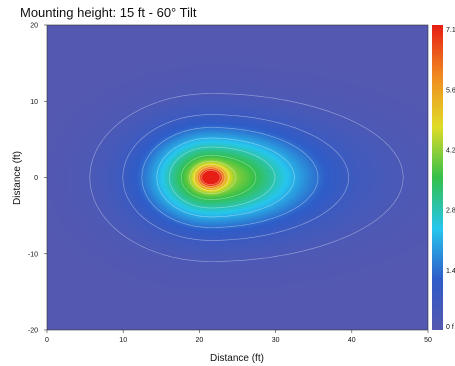 Image resolution: width=455 pixels, height=366 pixels. Describe the element at coordinates (238, 337) in the screenshot. I see `x-axis: 0 10 20 30 40 50` at that location.